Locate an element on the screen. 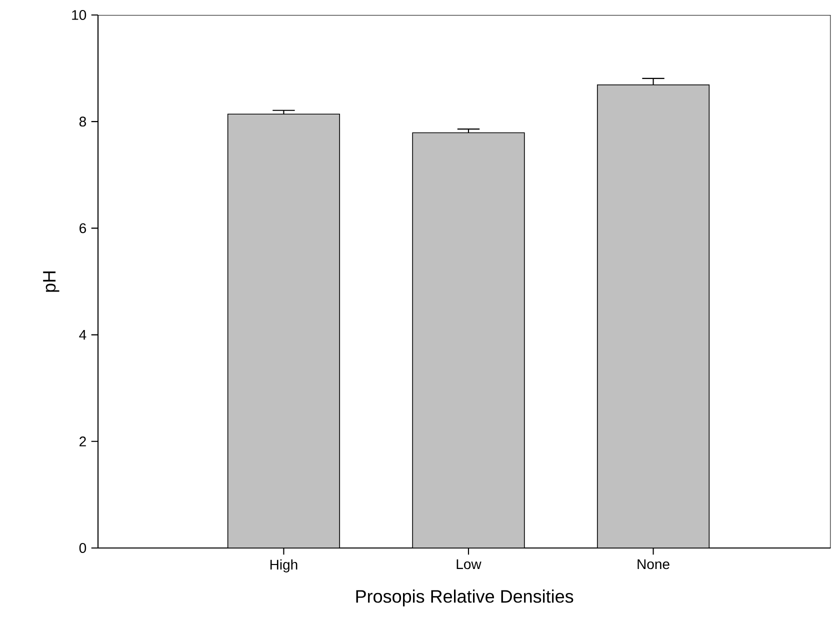 The image size is (832, 638). y-tick-label: 2 is located at coordinates (83, 441).